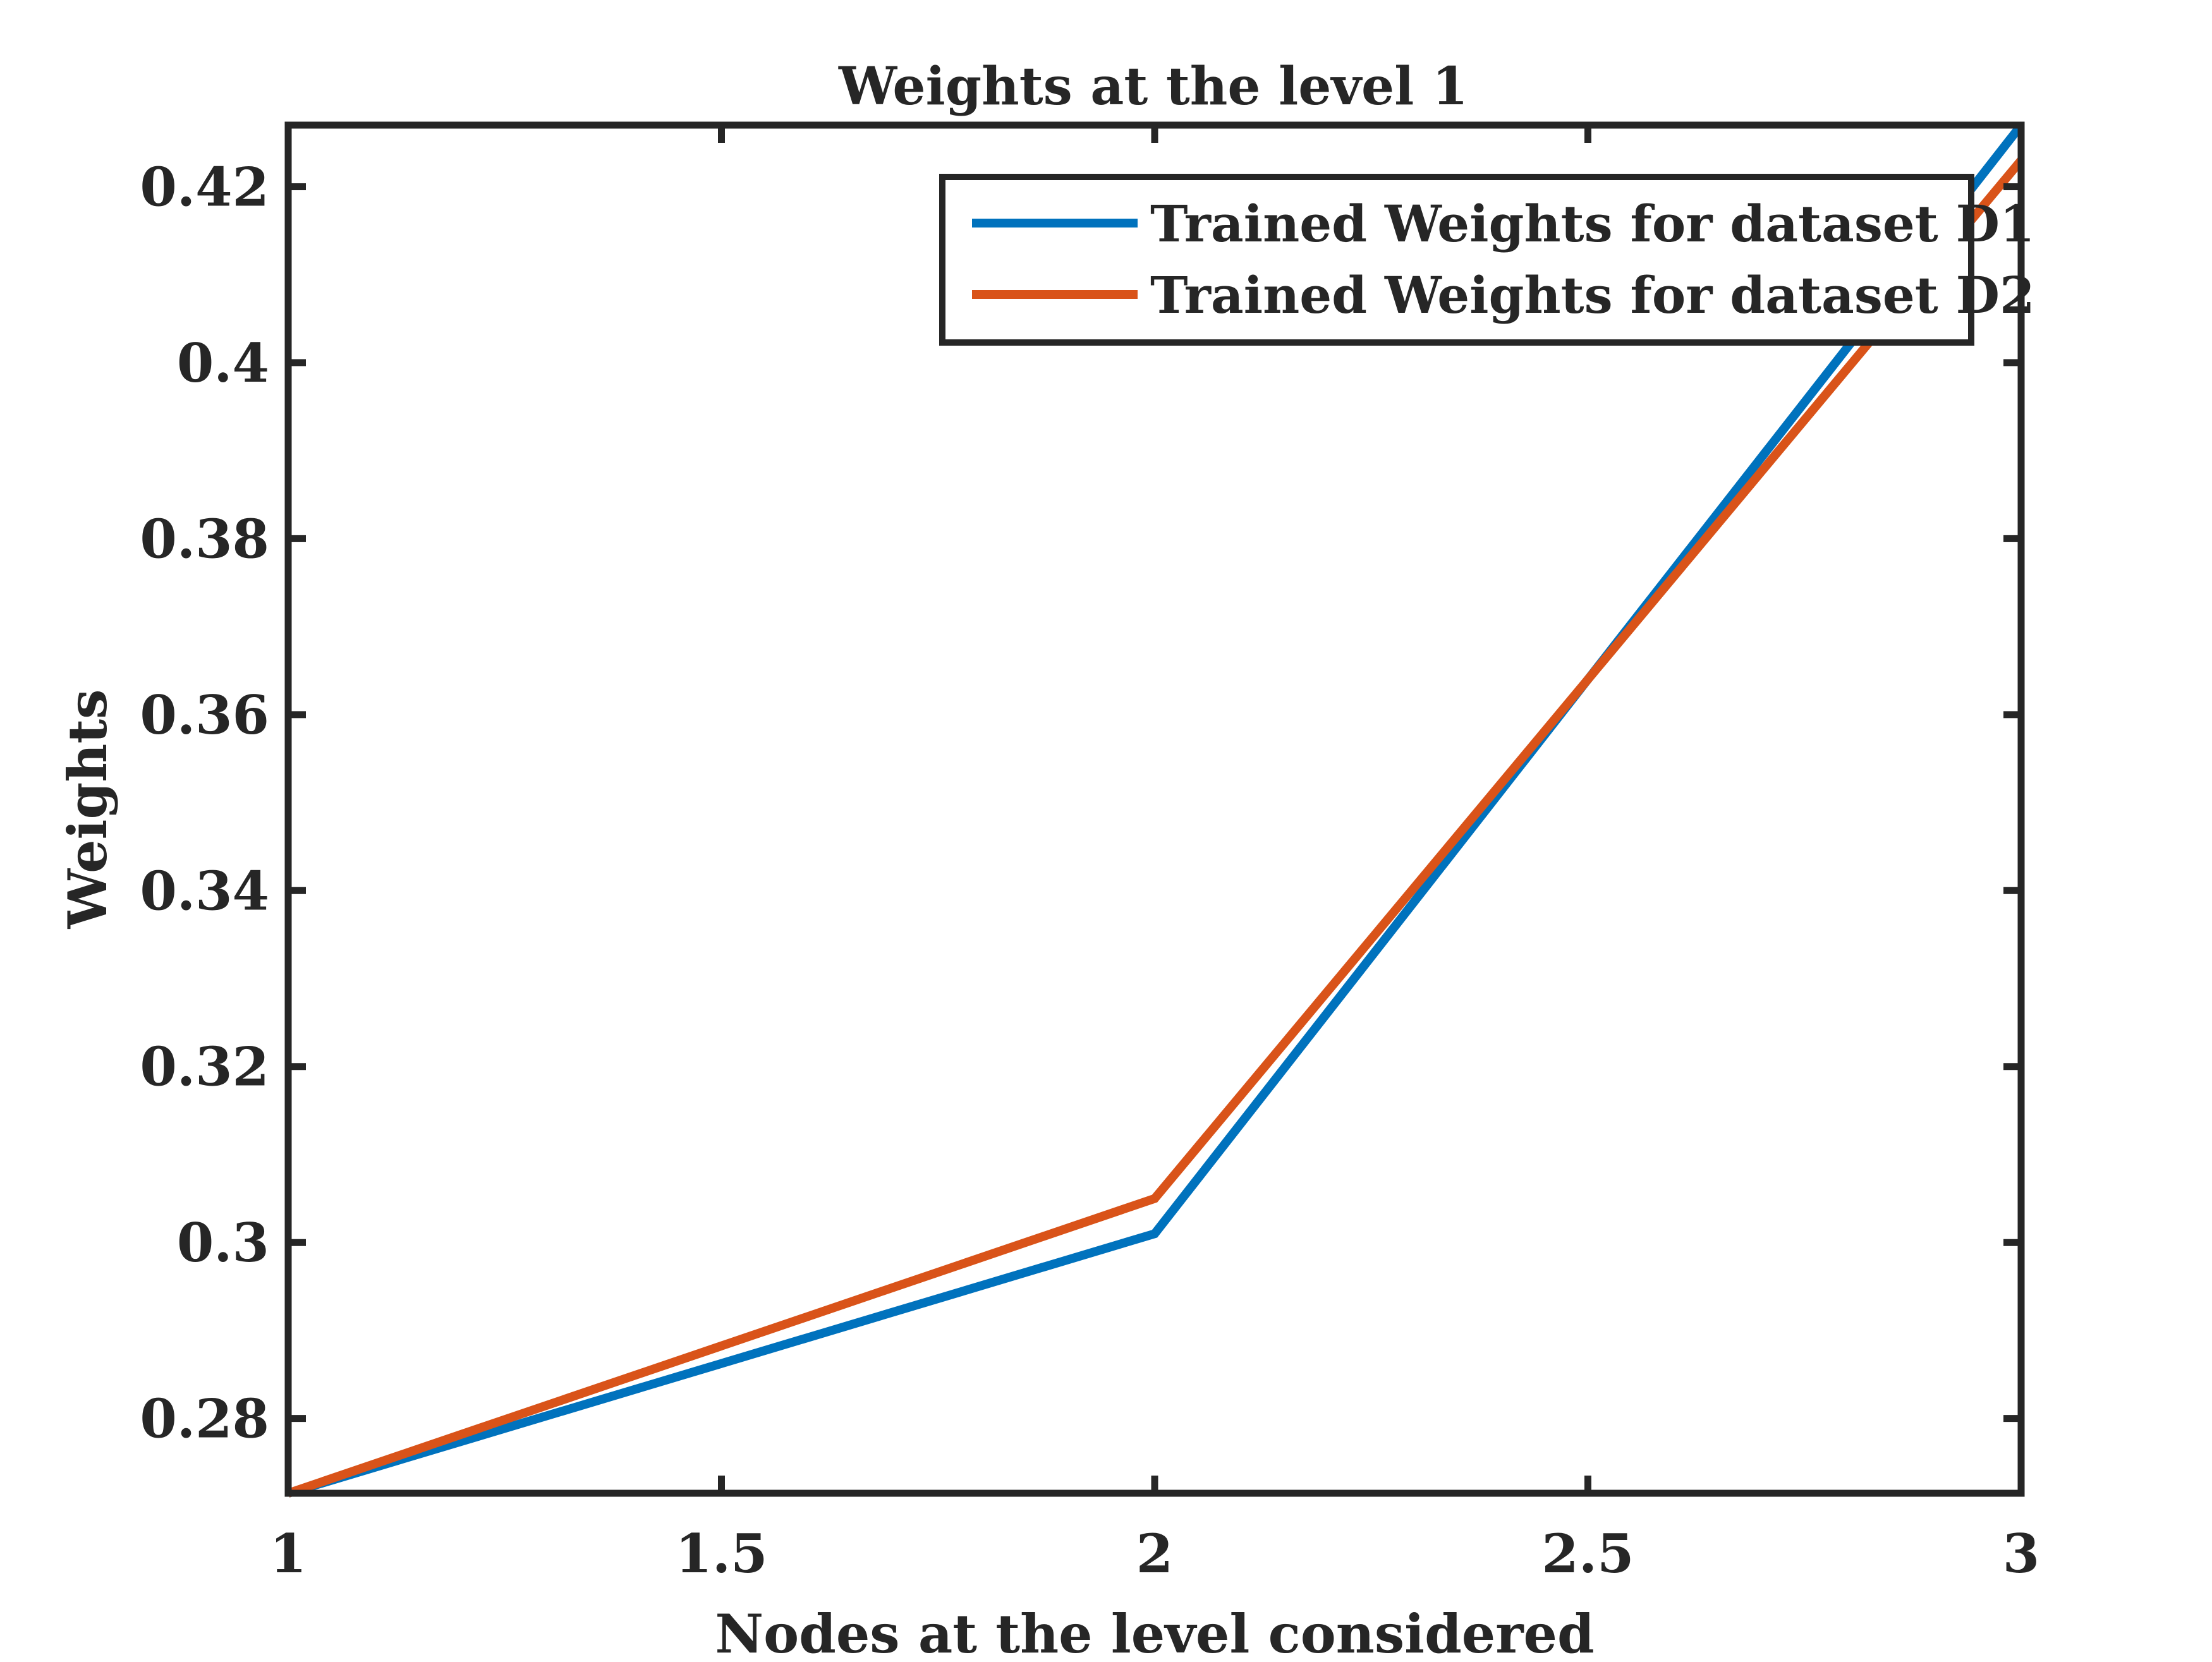 This screenshot has width=2212, height=1662. Describe the element at coordinates (1587, 1553) in the screenshot. I see `x-tick-label-4: 2.5` at that location.